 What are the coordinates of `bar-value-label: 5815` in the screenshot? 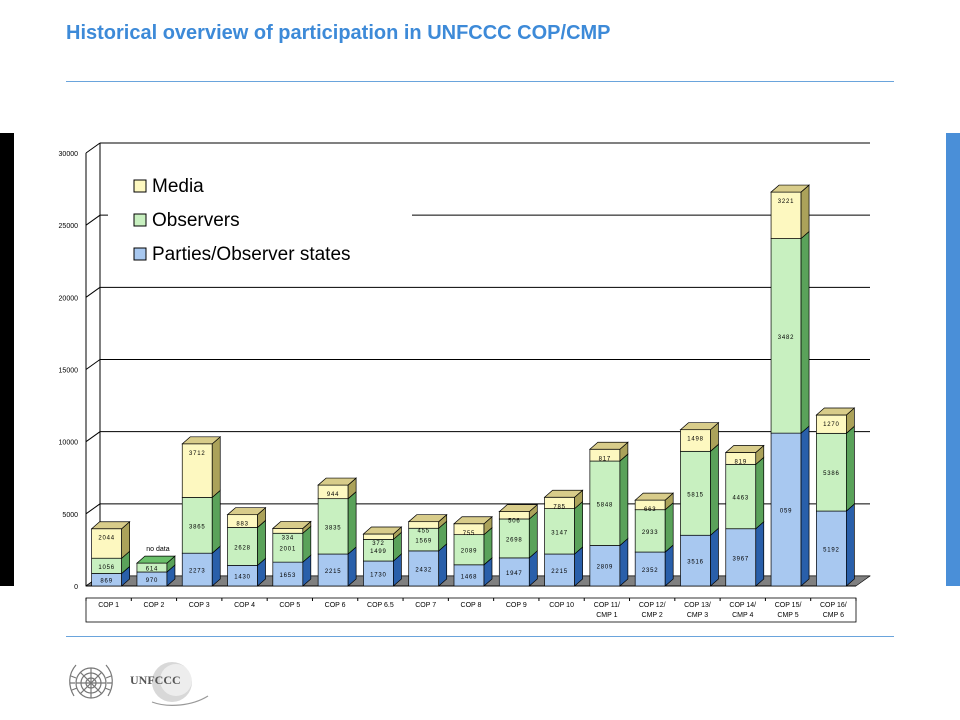 It's located at (695, 495).